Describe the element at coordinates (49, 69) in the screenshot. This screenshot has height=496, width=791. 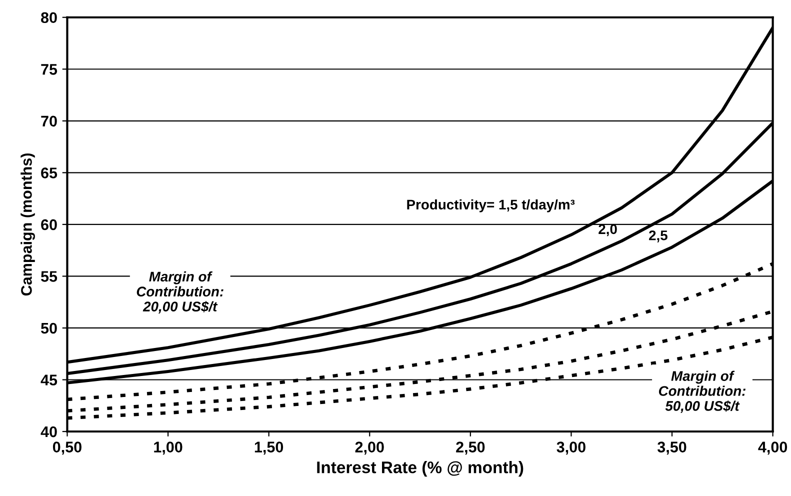
I see `y-tick-label: 75` at that location.